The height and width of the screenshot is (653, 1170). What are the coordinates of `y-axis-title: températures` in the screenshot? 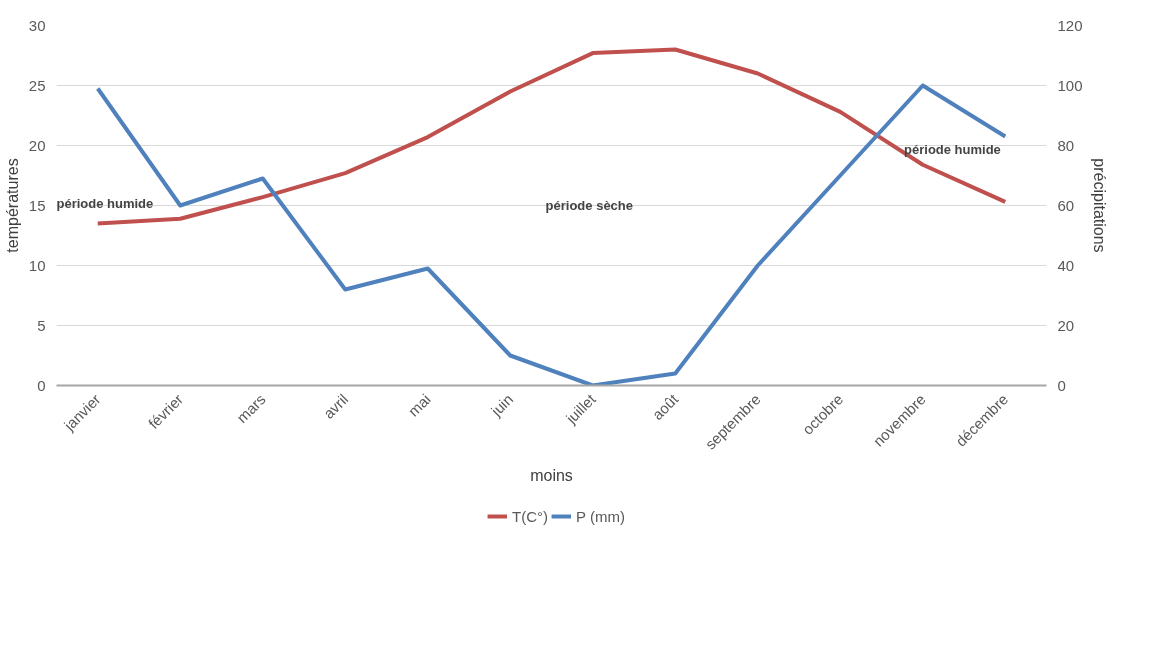 It's located at (12, 205).